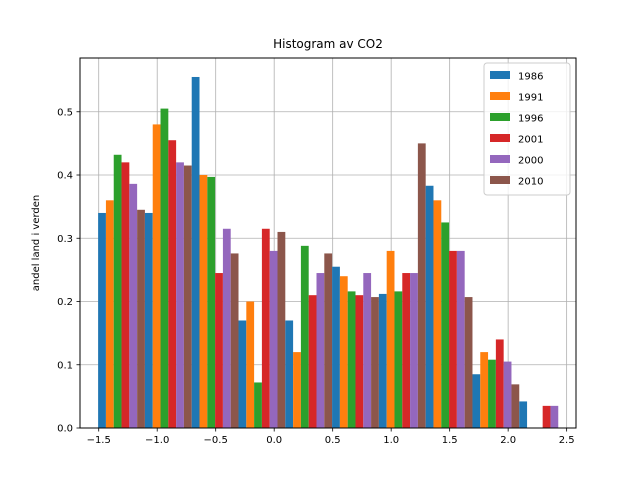 This screenshot has width=640, height=480. Describe the element at coordinates (500, 159) in the screenshot. I see `legend-swatch-2000` at that location.